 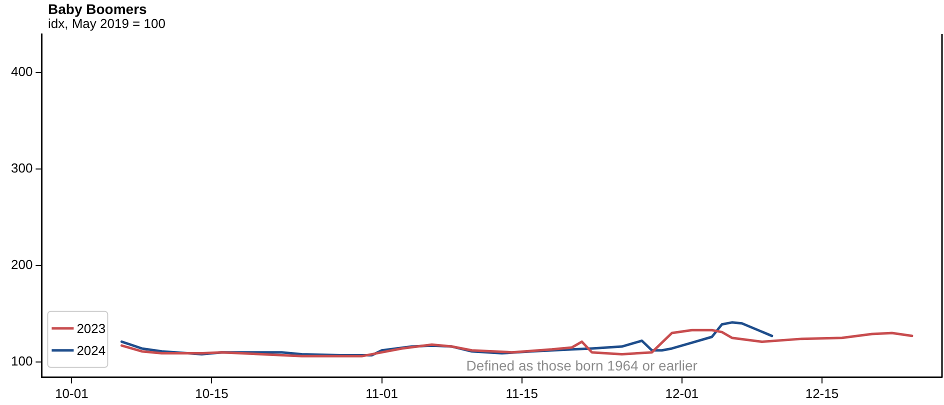 I want to click on y-tick-label: 100, so click(x=21, y=361).